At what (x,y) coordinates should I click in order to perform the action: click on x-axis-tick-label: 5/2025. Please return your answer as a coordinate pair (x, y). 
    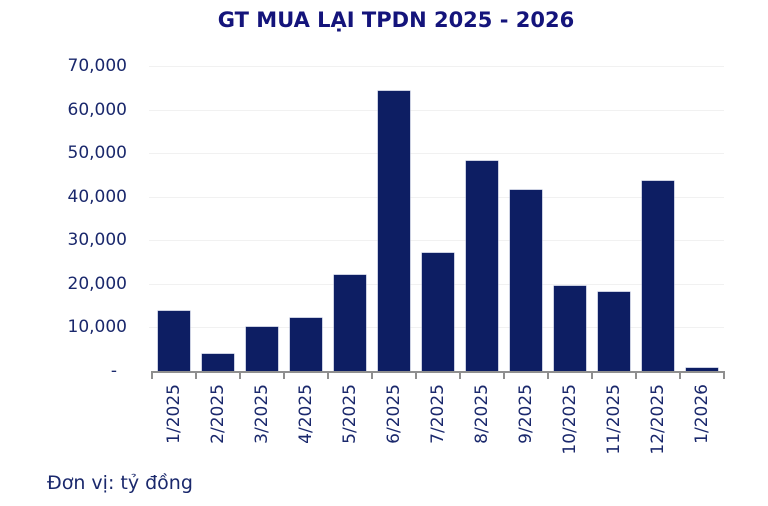
    Looking at the image, I should click on (350, 414).